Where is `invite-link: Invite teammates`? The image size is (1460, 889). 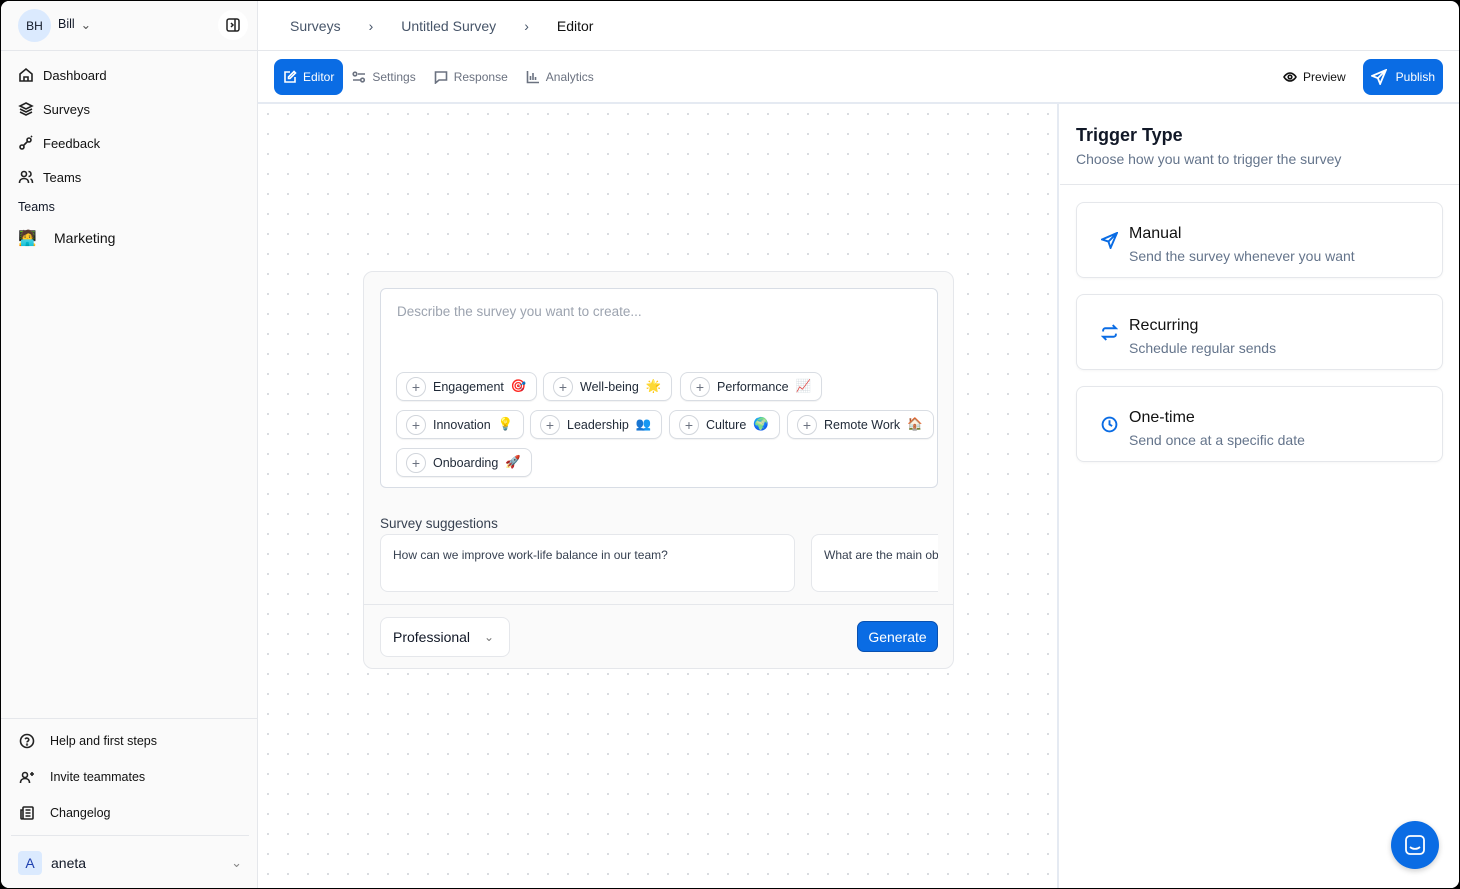 invite-link: Invite teammates is located at coordinates (82, 777).